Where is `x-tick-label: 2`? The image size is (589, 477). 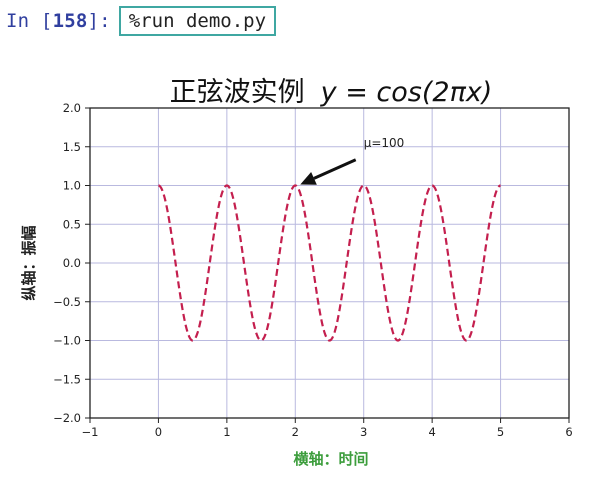
x-tick-label: 2 is located at coordinates (295, 432).